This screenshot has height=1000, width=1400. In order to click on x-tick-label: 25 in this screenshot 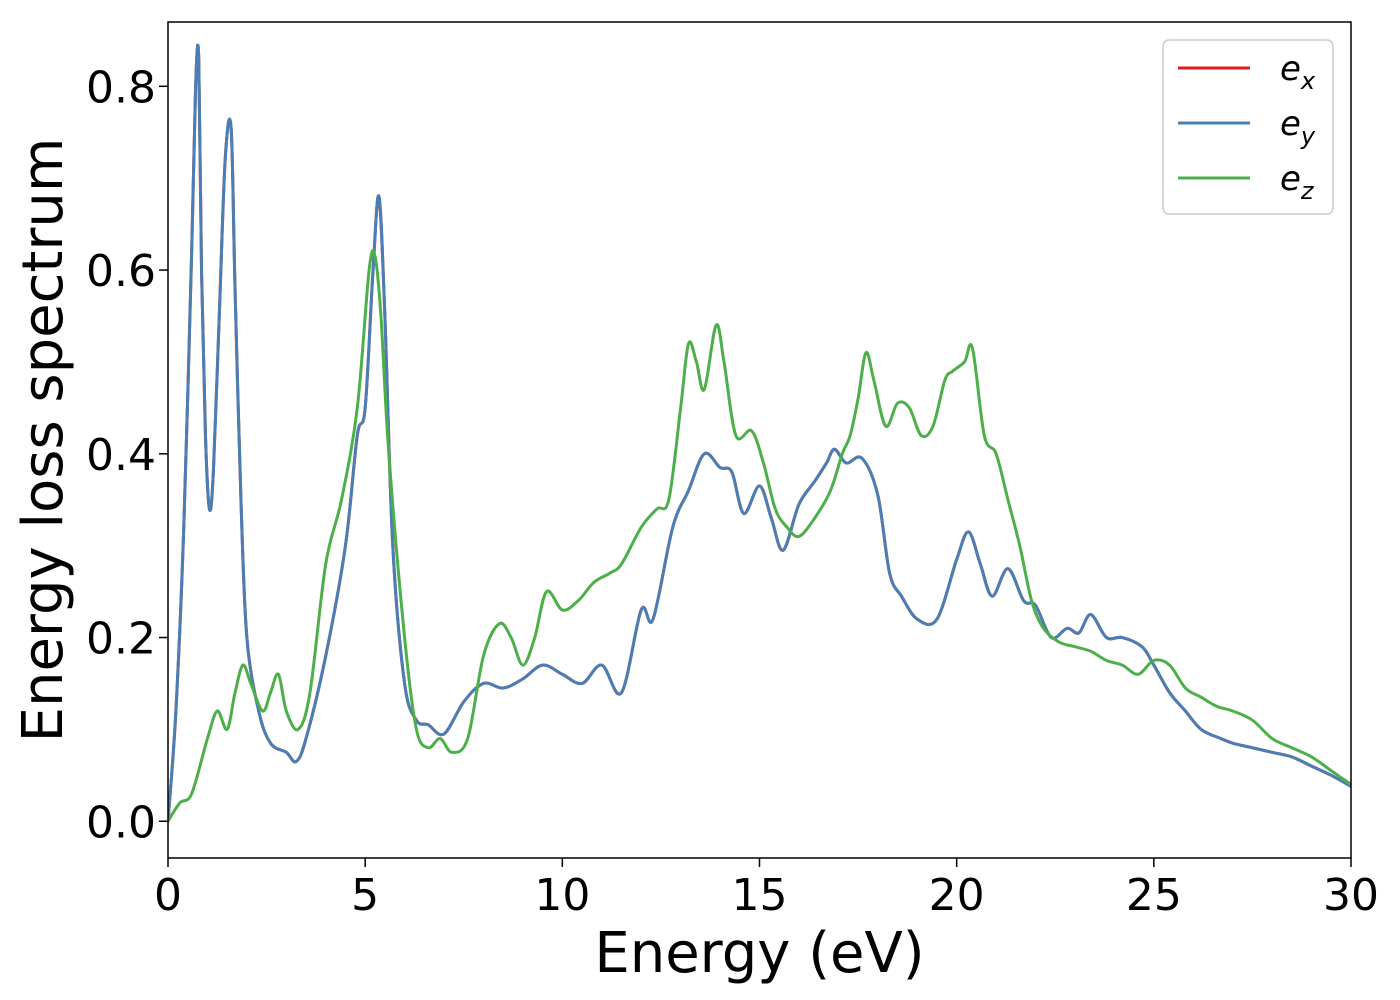, I will do `click(1154, 895)`.